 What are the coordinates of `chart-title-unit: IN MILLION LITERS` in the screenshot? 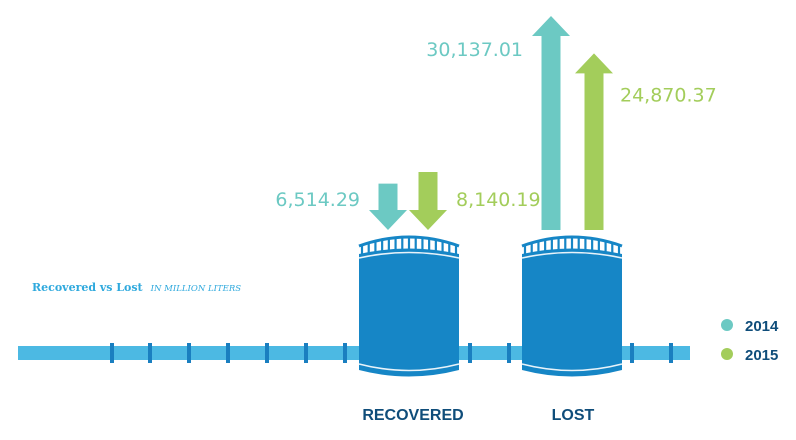 It's located at (196, 289).